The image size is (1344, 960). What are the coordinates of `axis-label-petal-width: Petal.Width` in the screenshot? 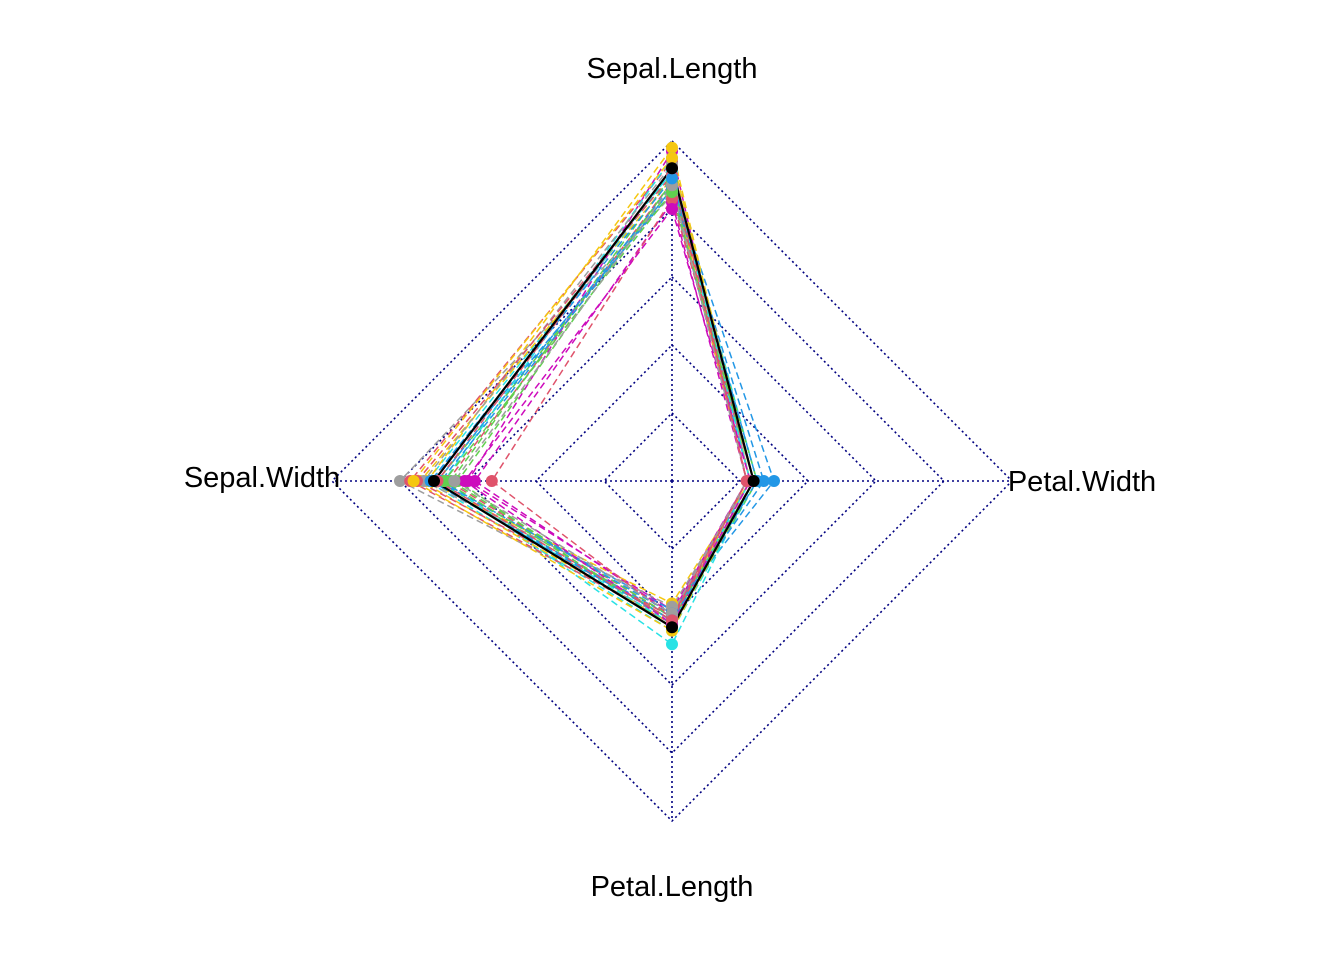 It's located at (1082, 482).